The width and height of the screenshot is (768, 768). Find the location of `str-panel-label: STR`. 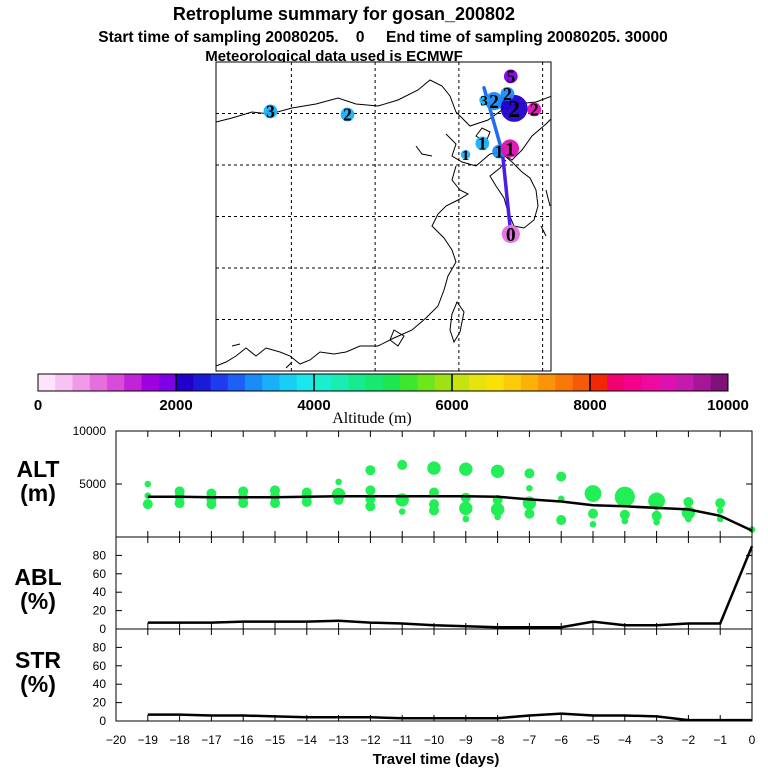

str-panel-label: STR is located at coordinates (38, 660).